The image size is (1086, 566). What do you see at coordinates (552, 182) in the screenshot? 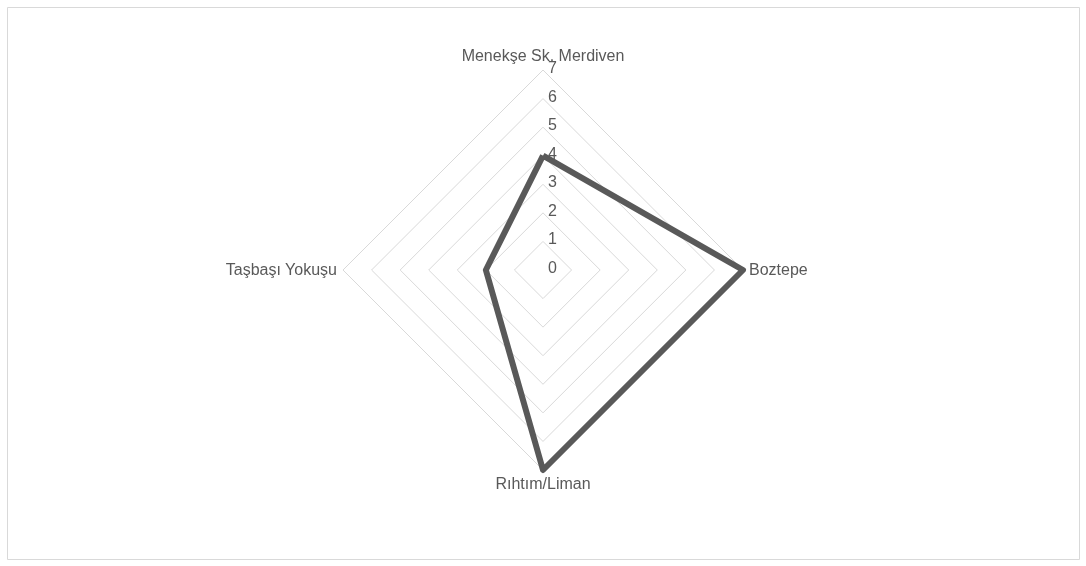
I see `y-tick-label: 3` at bounding box center [552, 182].